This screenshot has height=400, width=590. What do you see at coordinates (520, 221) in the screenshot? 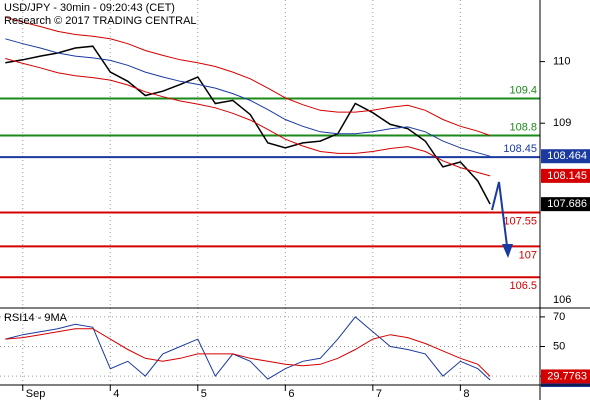
I see `level-label: 107.55` at bounding box center [520, 221].